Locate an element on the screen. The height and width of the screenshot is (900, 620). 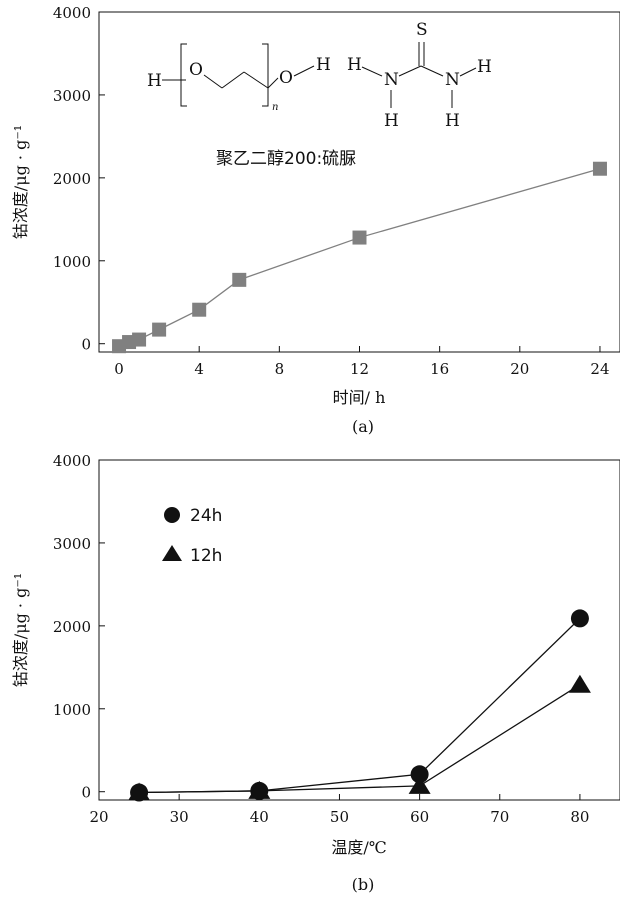
x-tick-label: 4 is located at coordinates (199, 369).